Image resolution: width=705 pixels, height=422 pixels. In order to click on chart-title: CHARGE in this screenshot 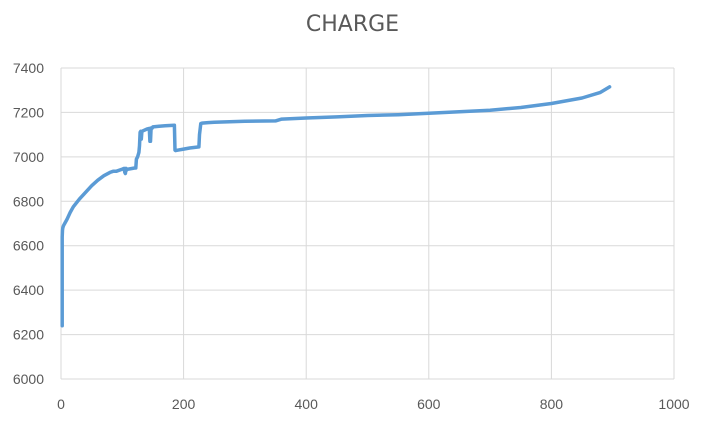, I will do `click(352, 24)`.